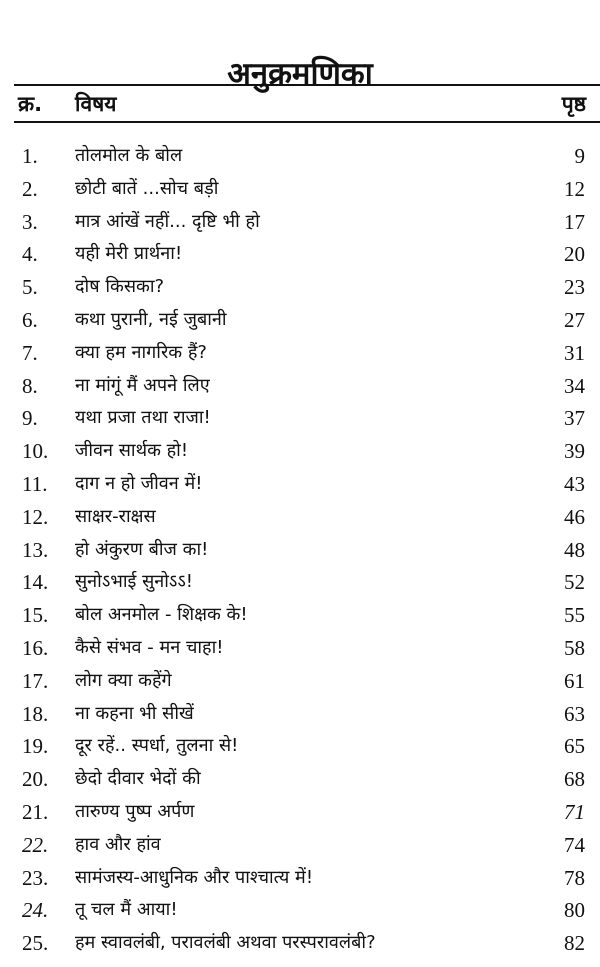  I want to click on contents-entry: 9. यथा प्रजा तथा राजा! 37, so click(300, 418).